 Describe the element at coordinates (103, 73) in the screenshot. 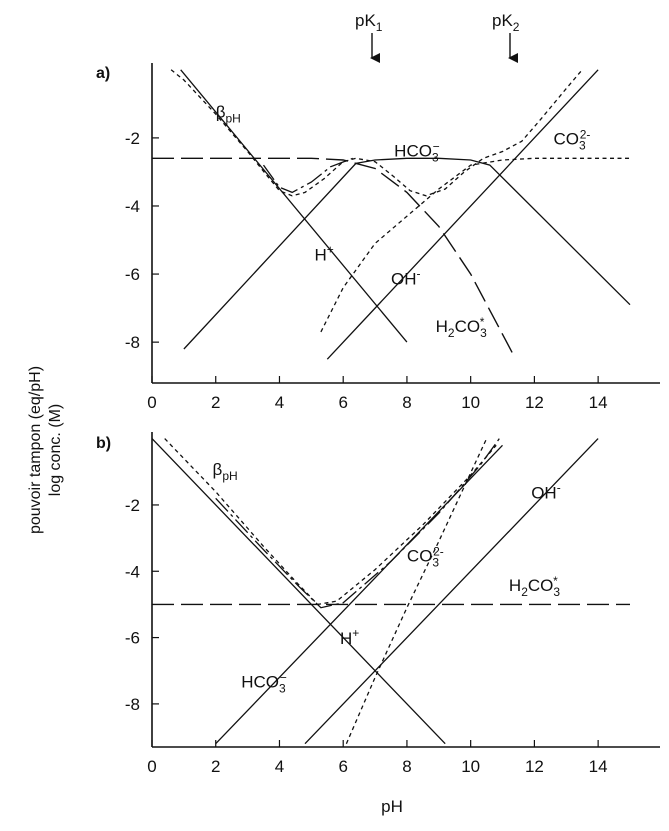

I see `panel-a-label: a)` at that location.